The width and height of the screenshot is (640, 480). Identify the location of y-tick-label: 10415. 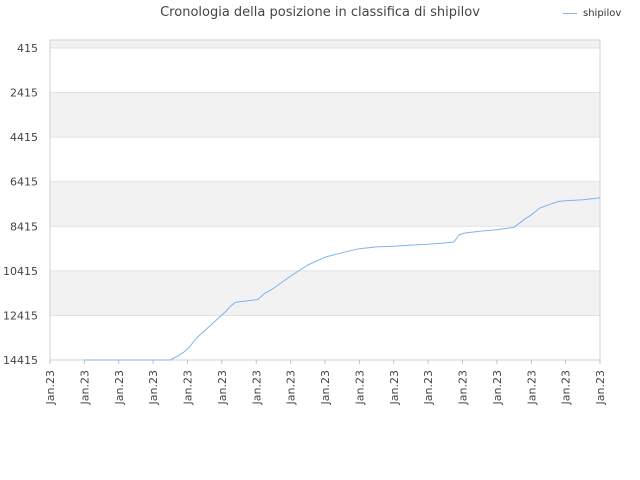
(20, 271).